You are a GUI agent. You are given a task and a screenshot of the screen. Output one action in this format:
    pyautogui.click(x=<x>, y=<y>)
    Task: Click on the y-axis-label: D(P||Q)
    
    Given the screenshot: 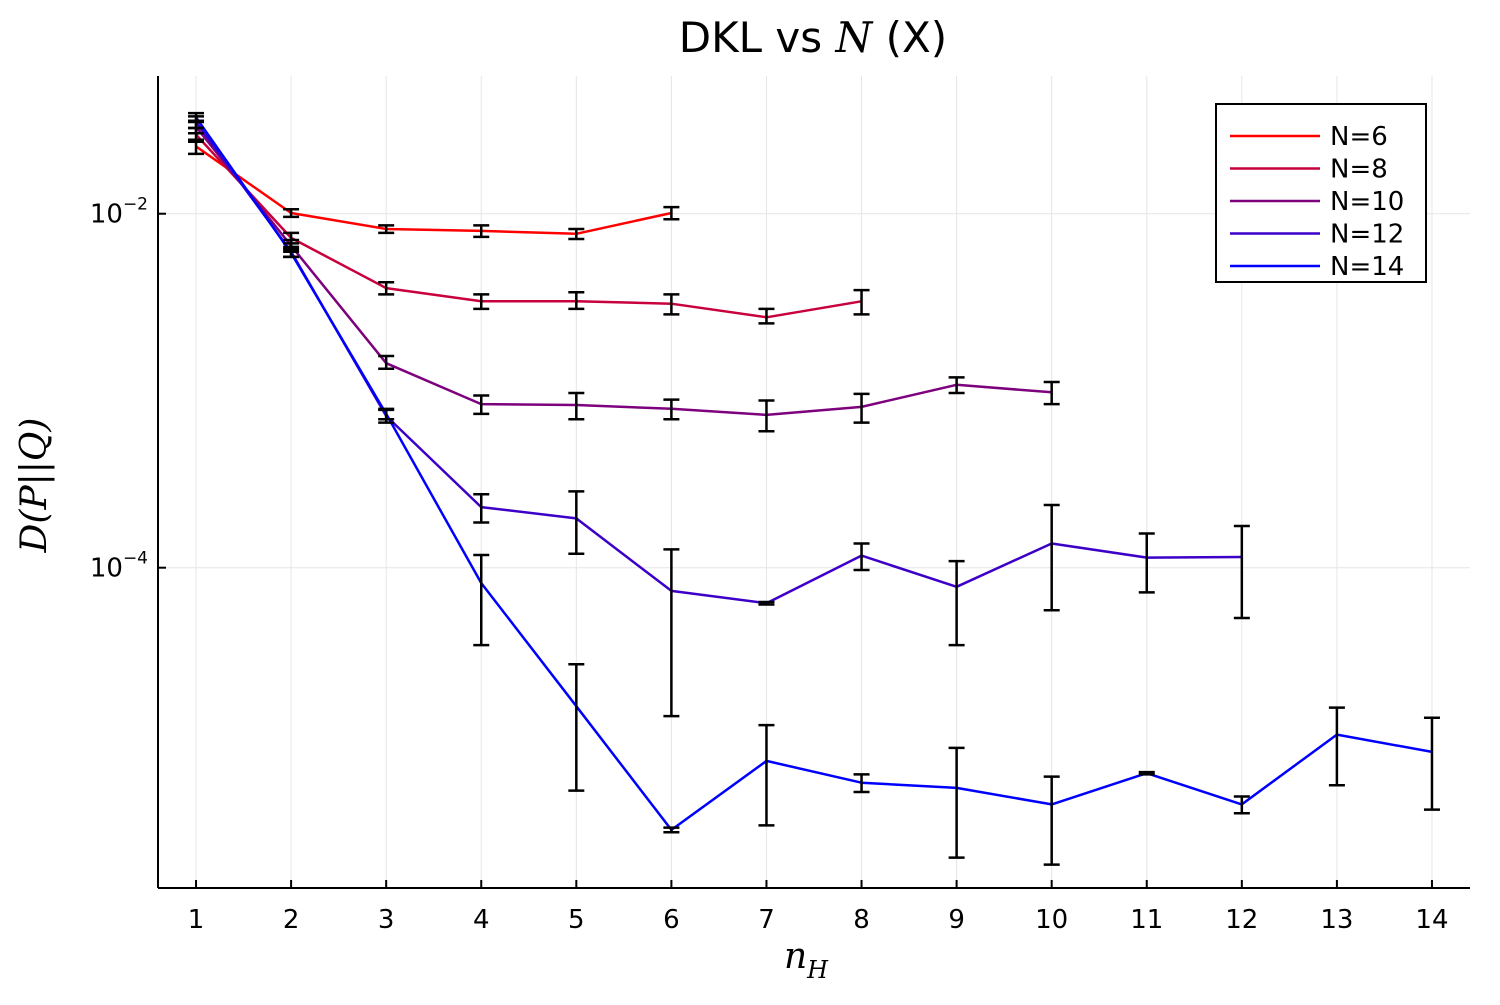 What is the action you would take?
    pyautogui.click(x=34, y=486)
    